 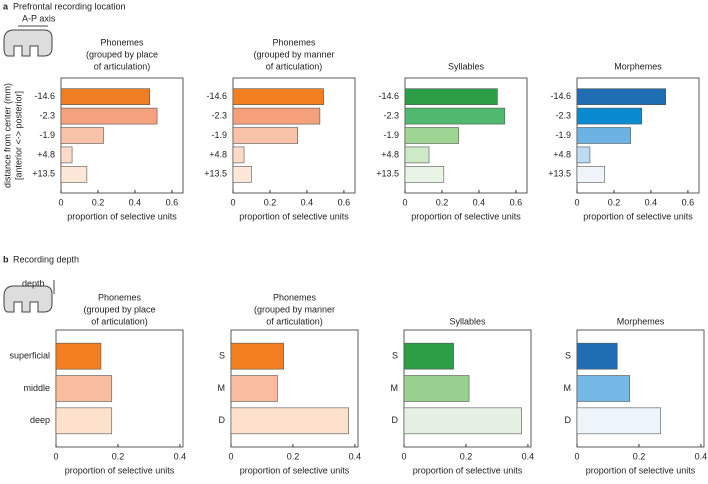 What do you see at coordinates (46, 259) in the screenshot?
I see `panel-title: Recording depth` at bounding box center [46, 259].